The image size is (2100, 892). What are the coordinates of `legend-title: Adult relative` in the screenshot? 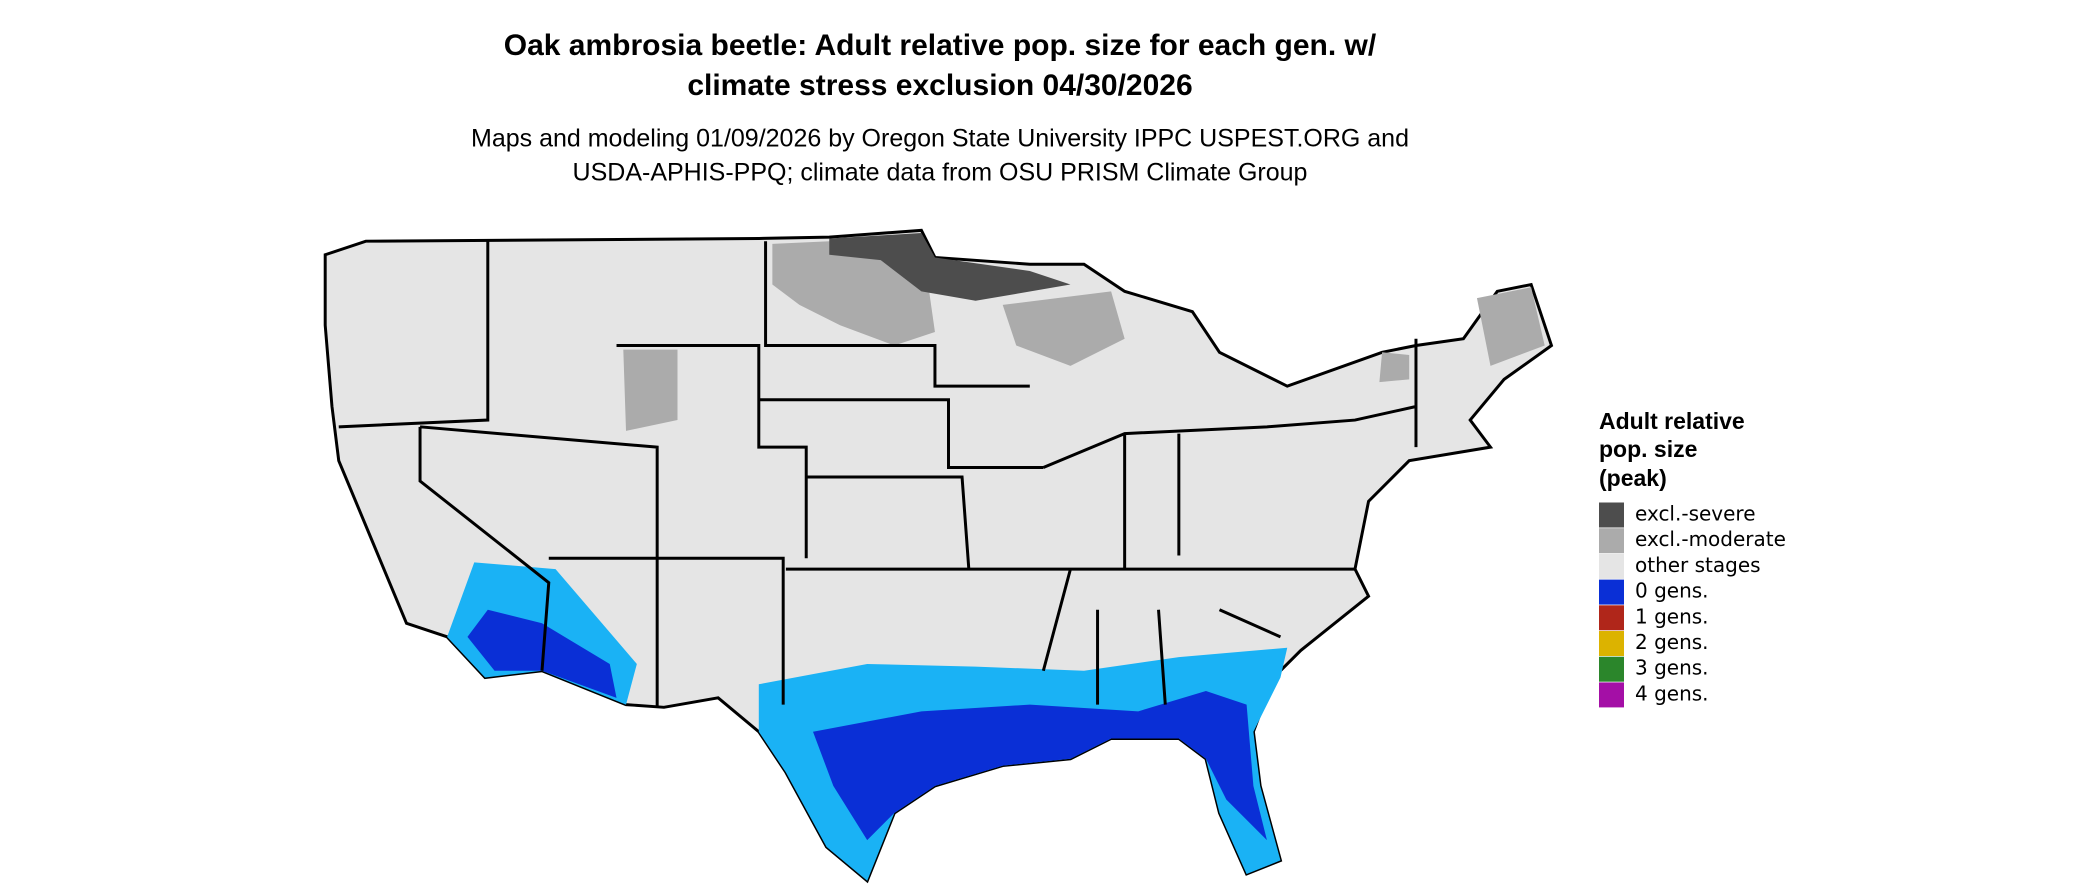 It's located at (1672, 421).